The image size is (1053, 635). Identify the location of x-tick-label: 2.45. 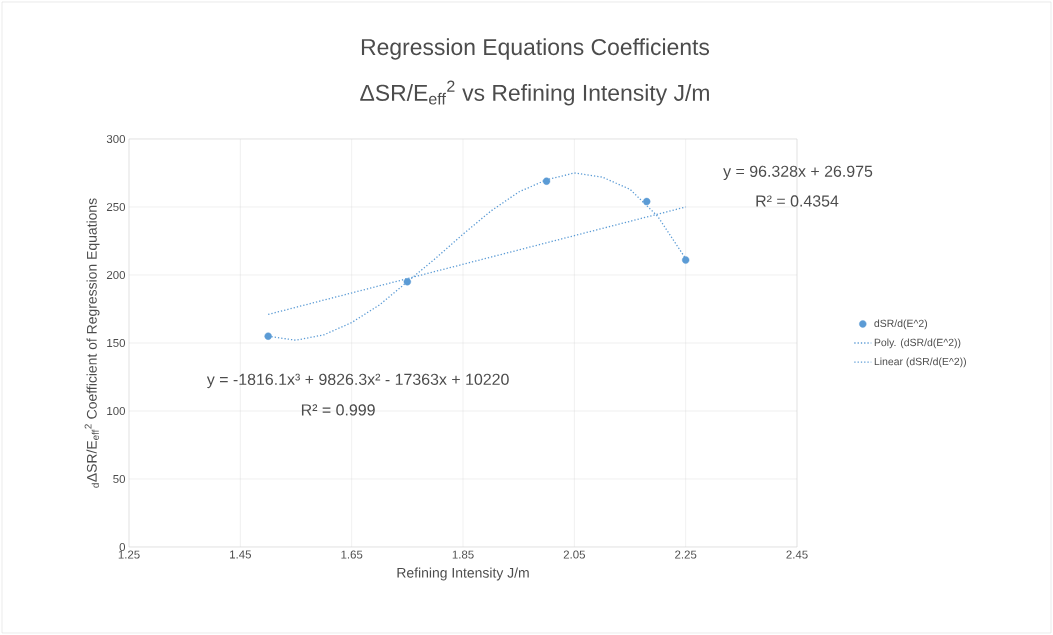
(797, 554).